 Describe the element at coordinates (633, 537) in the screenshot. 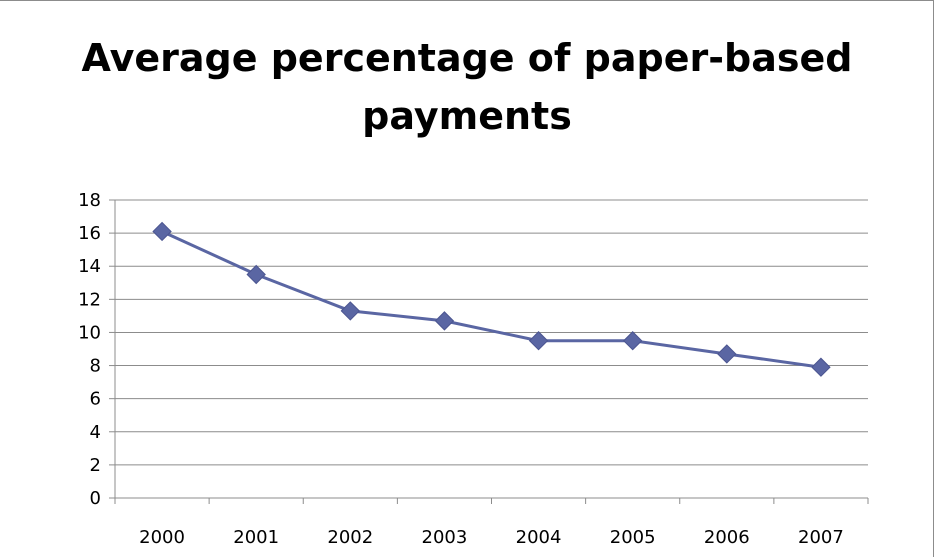

I see `x-tick-label: 2005` at that location.